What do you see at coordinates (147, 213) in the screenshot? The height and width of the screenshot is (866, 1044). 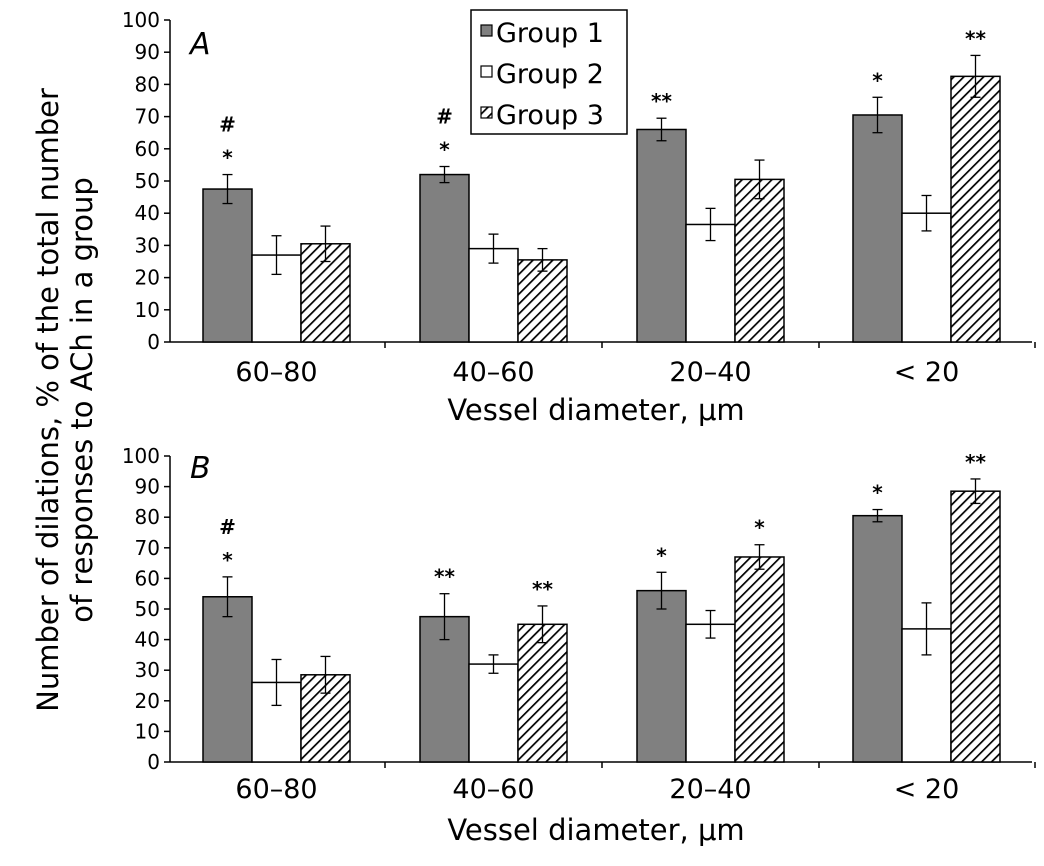 I see `pa-y-tick-label: 40` at bounding box center [147, 213].